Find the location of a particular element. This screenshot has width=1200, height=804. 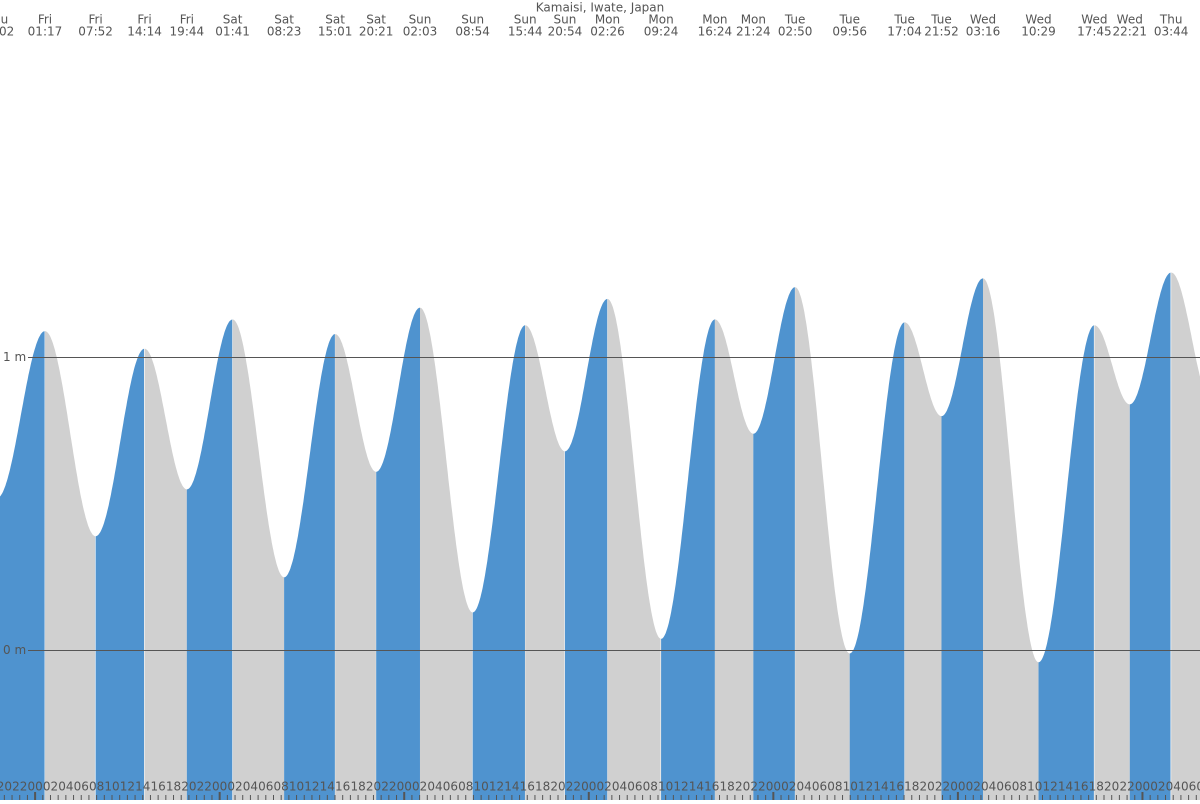

extreme-time: 09:56 is located at coordinates (849, 32).